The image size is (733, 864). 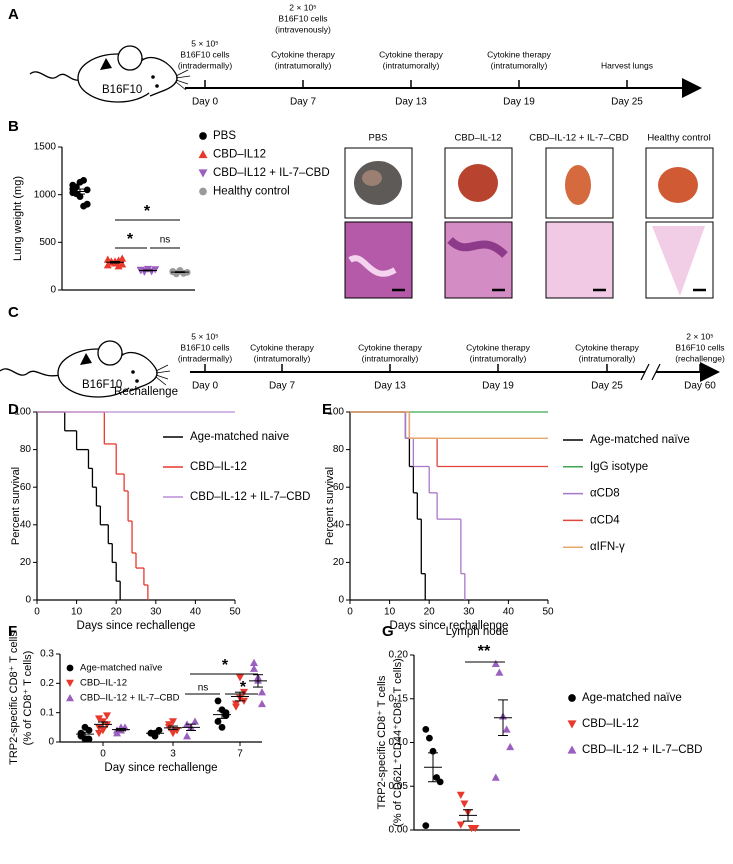 I want to click on day-label: Day 13, so click(x=411, y=102).